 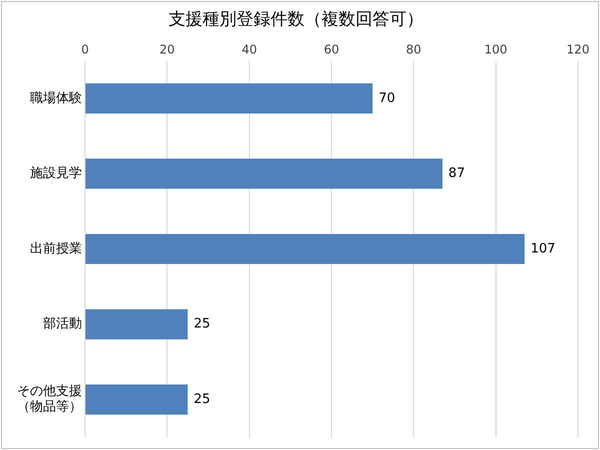 I want to click on x-tick-label: 0, so click(x=85, y=49).